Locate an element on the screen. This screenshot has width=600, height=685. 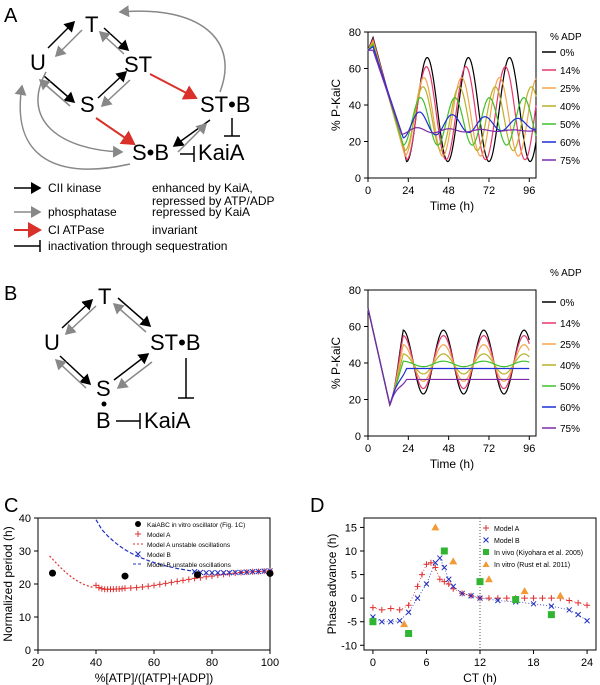
legend-kinase-label: CII kinase is located at coordinates (75, 188).